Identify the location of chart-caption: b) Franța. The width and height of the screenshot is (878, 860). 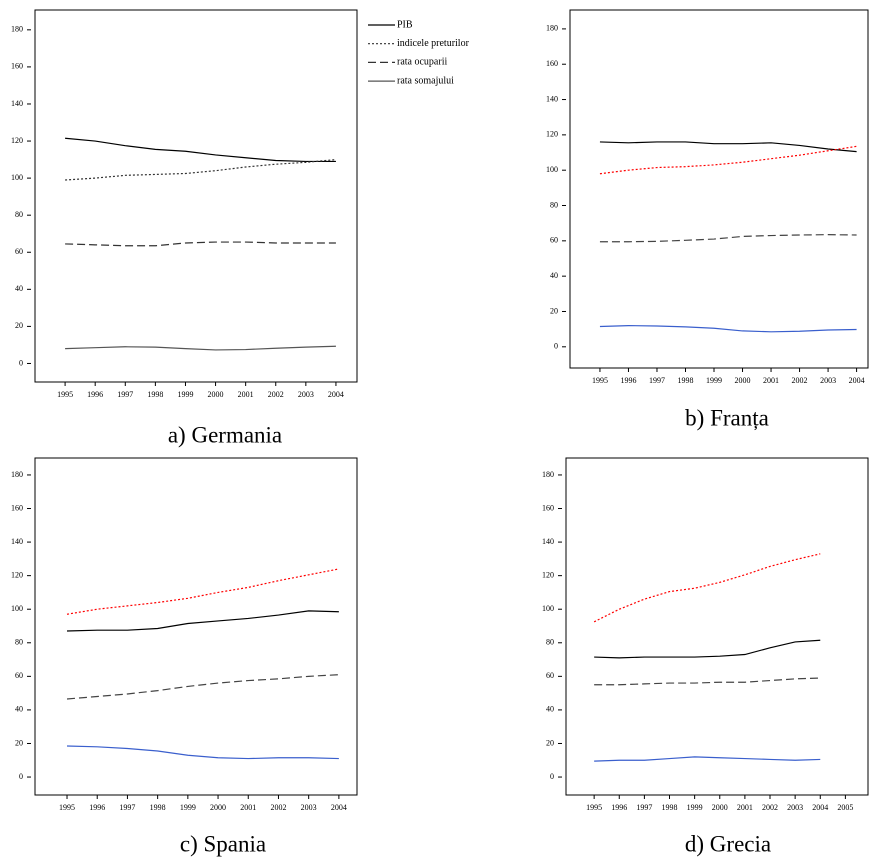
(727, 417).